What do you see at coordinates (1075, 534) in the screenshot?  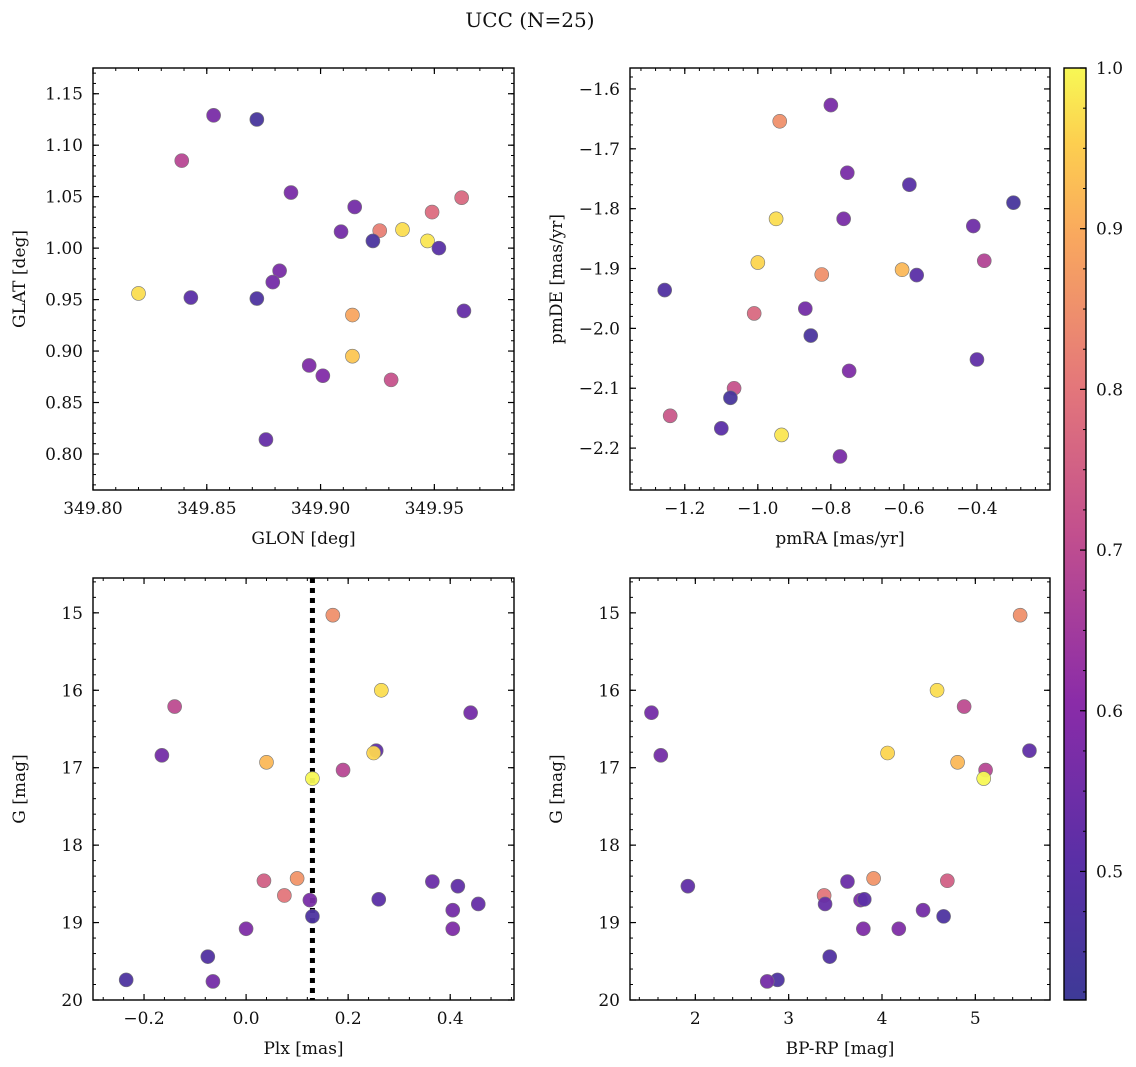 I see `colorbar-gradient` at bounding box center [1075, 534].